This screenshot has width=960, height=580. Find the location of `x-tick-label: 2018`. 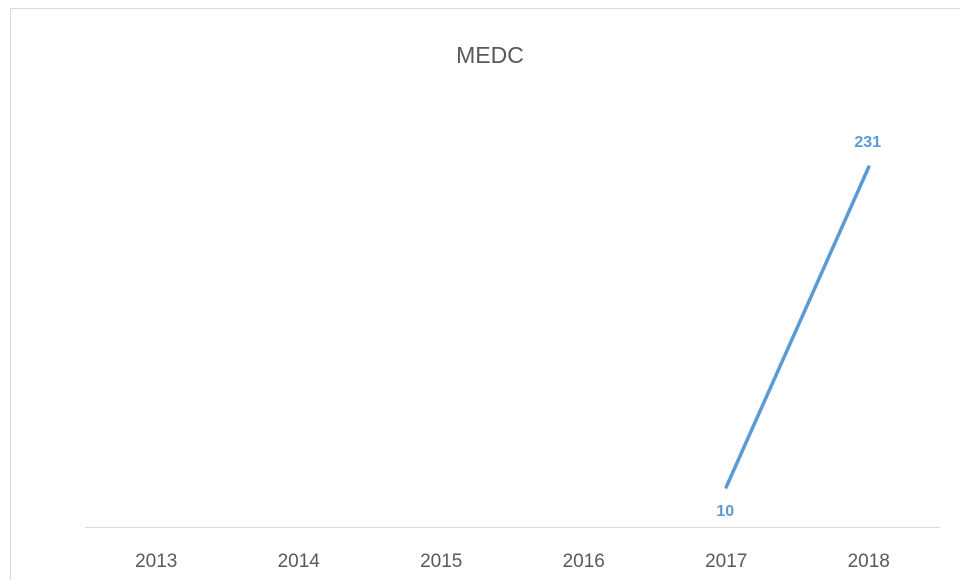

x-tick-label: 2018 is located at coordinates (869, 561).